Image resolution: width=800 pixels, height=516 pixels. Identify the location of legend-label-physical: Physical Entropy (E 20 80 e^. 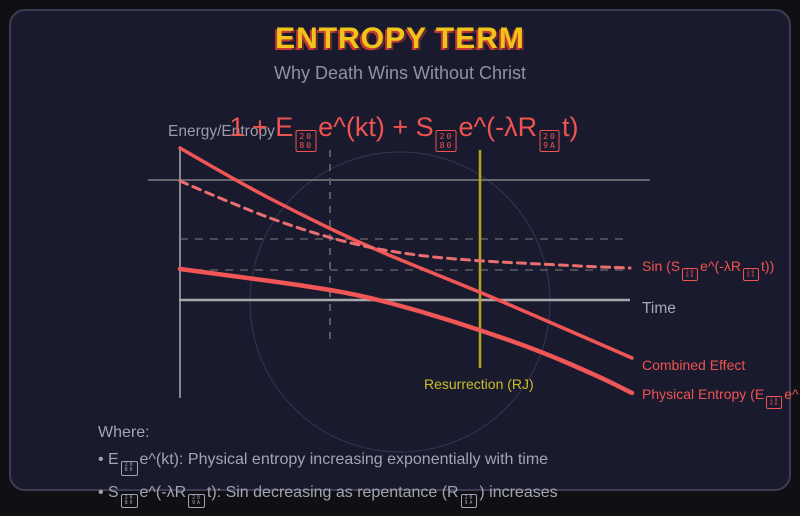
(720, 398).